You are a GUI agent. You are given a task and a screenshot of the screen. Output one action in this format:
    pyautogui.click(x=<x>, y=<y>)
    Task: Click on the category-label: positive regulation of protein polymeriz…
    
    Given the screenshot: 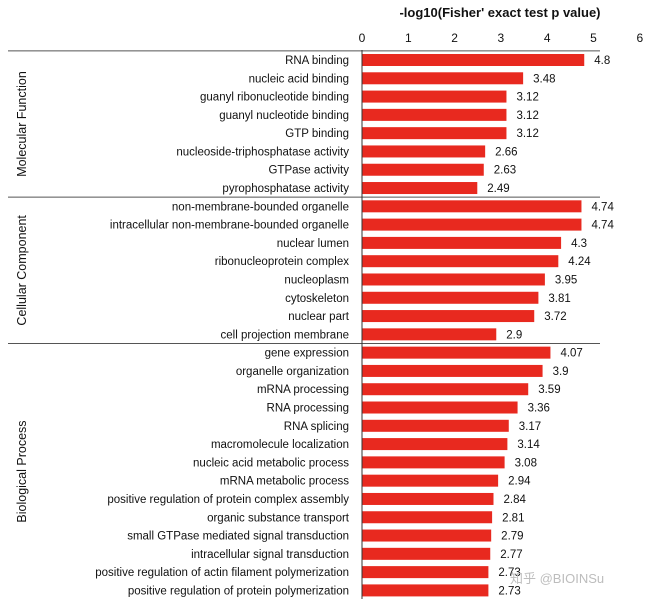 What is the action you would take?
    pyautogui.click(x=238, y=591)
    